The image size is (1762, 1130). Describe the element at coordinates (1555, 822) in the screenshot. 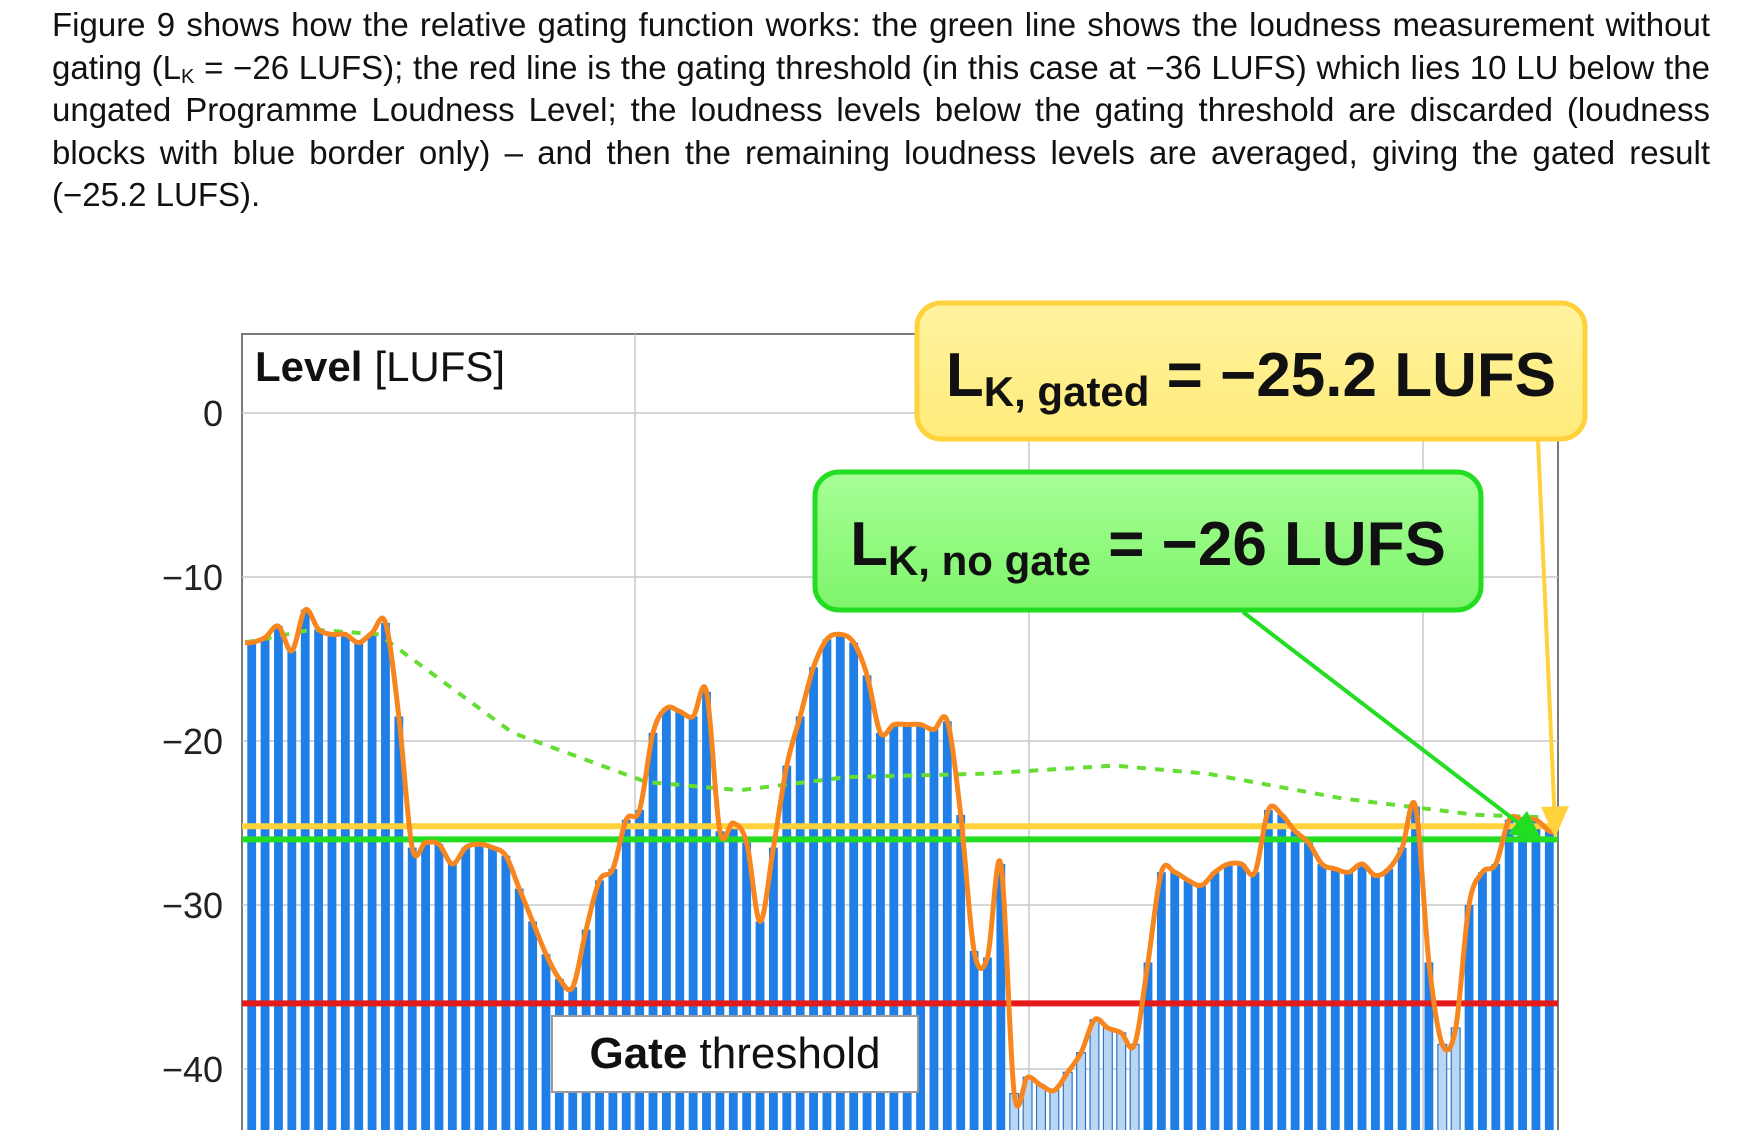

I see `gated-arrow-head` at that location.